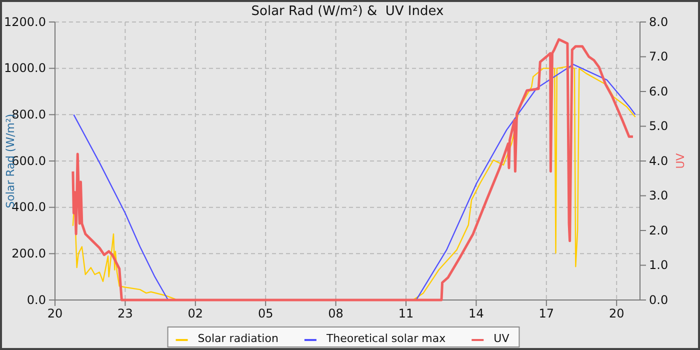 Image resolution: width=700 pixels, height=350 pixels. Describe the element at coordinates (658, 91) in the screenshot. I see `y2-tick-label: 6.0` at that location.